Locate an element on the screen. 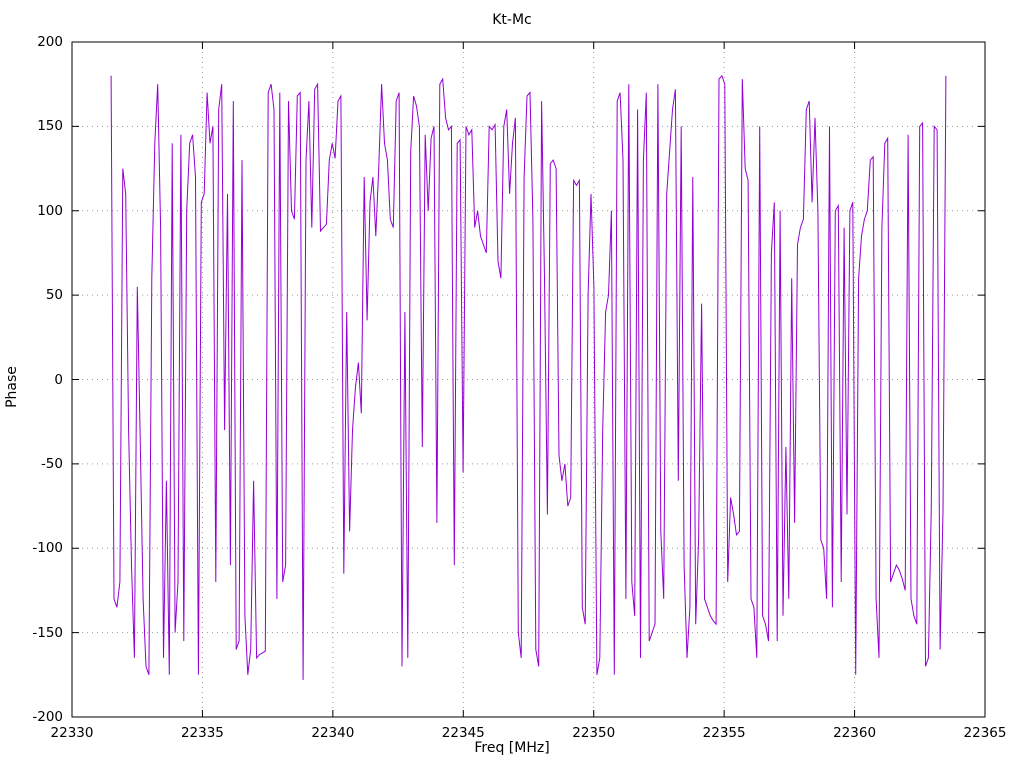 Image resolution: width=1024 pixels, height=768 pixels. chart-title: Kt-Mc is located at coordinates (512, 20).